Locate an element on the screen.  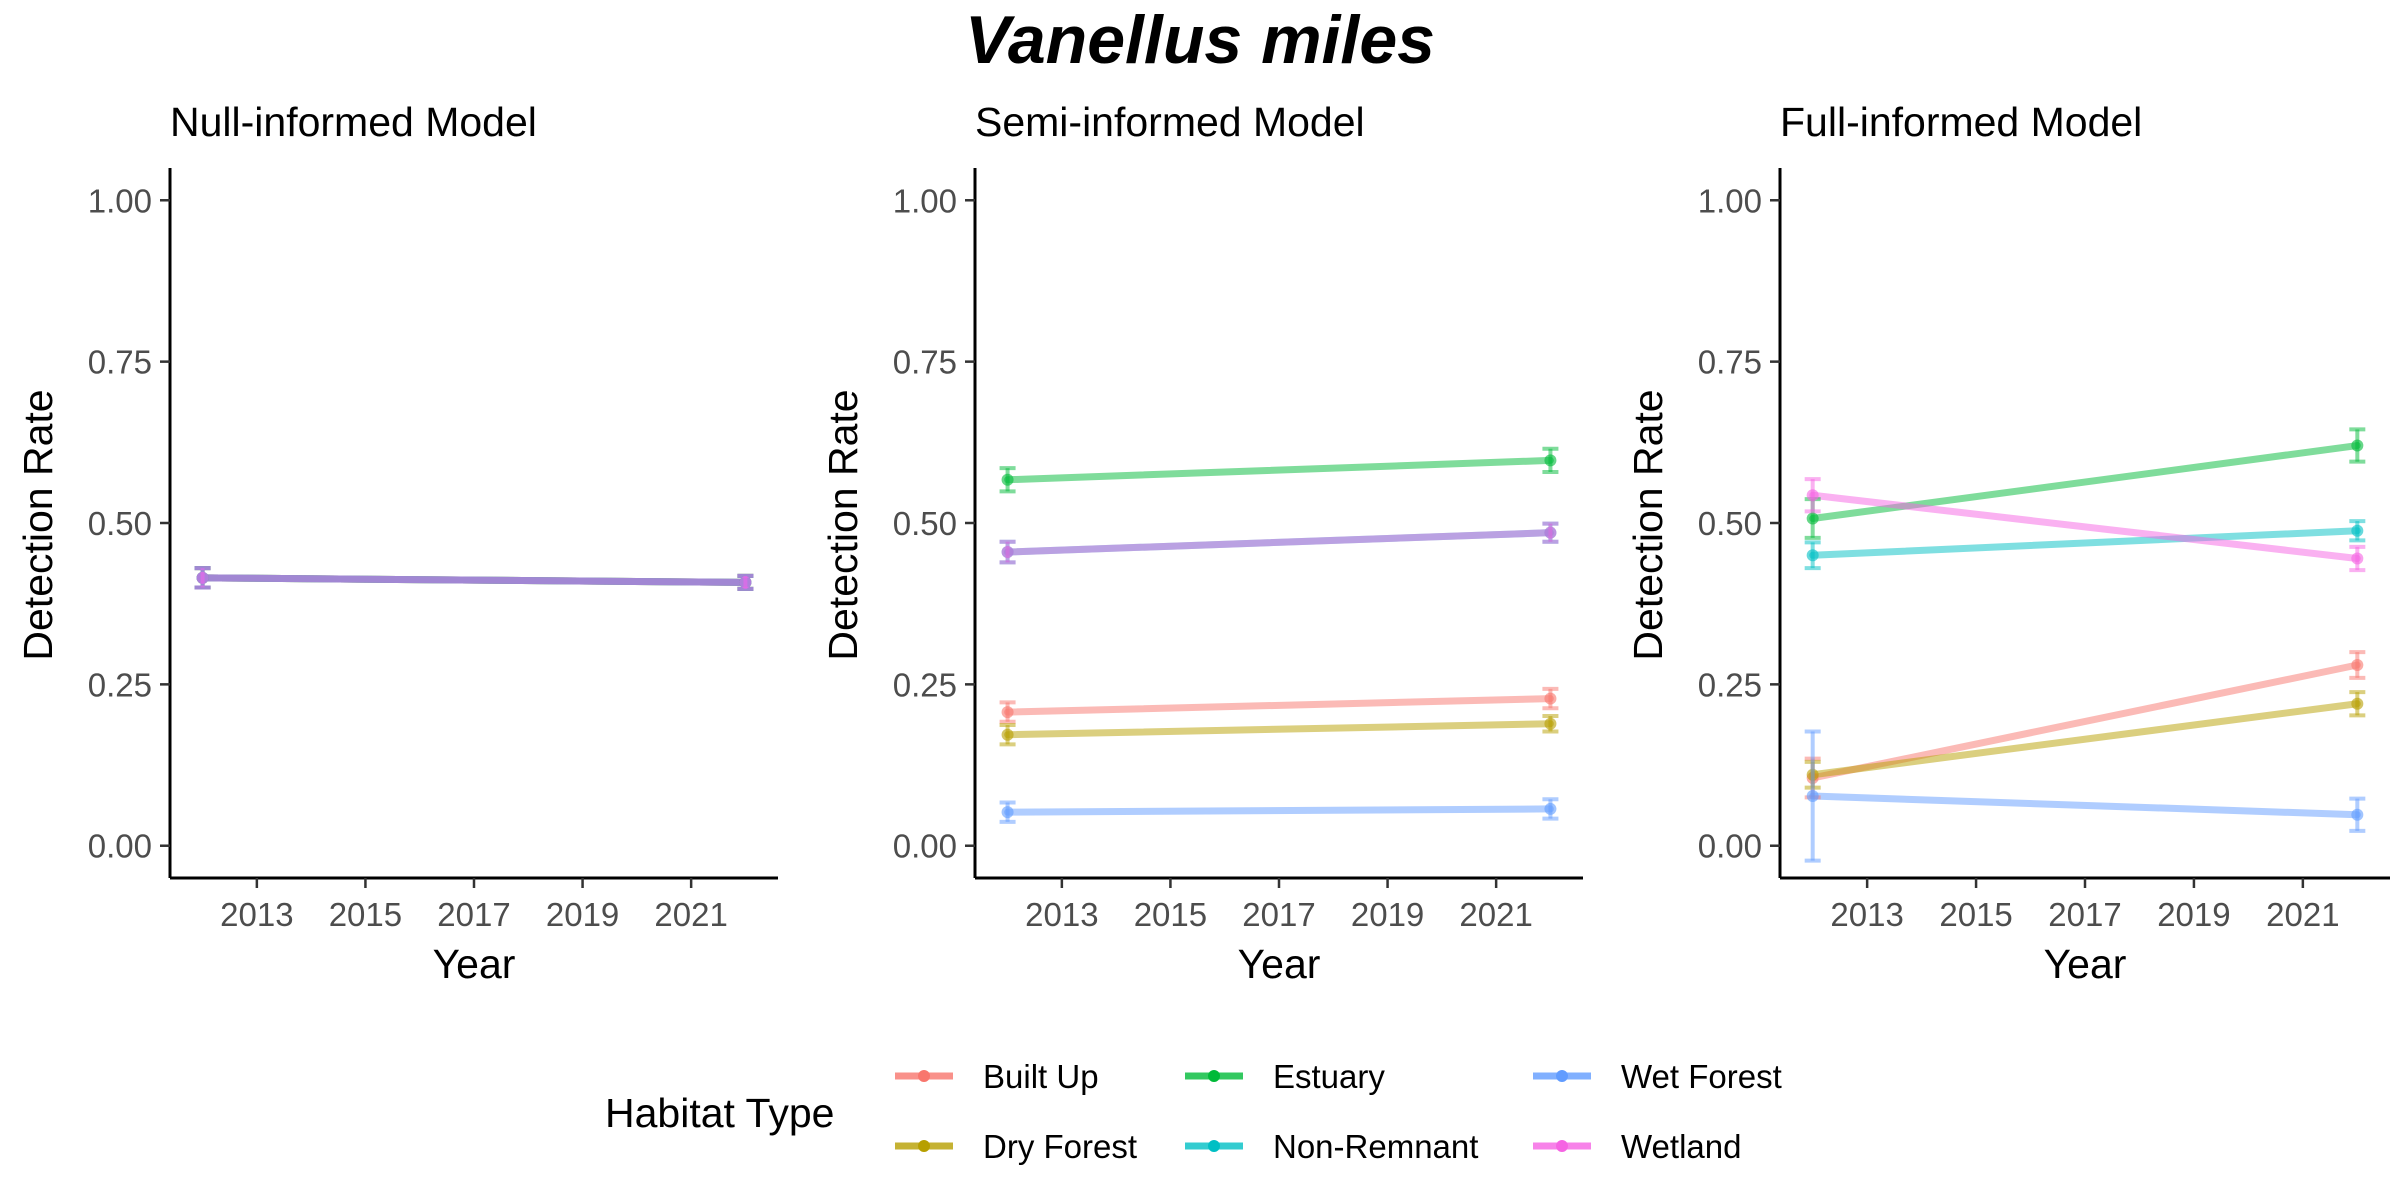
legend-label: Estuary is located at coordinates (1329, 1076).